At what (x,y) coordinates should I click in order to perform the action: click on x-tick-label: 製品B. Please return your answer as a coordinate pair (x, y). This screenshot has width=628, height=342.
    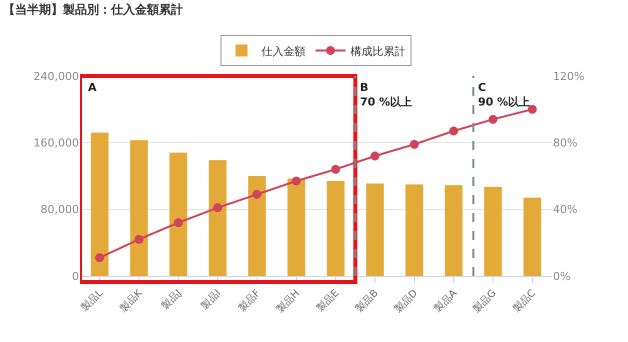
    Looking at the image, I should click on (367, 301).